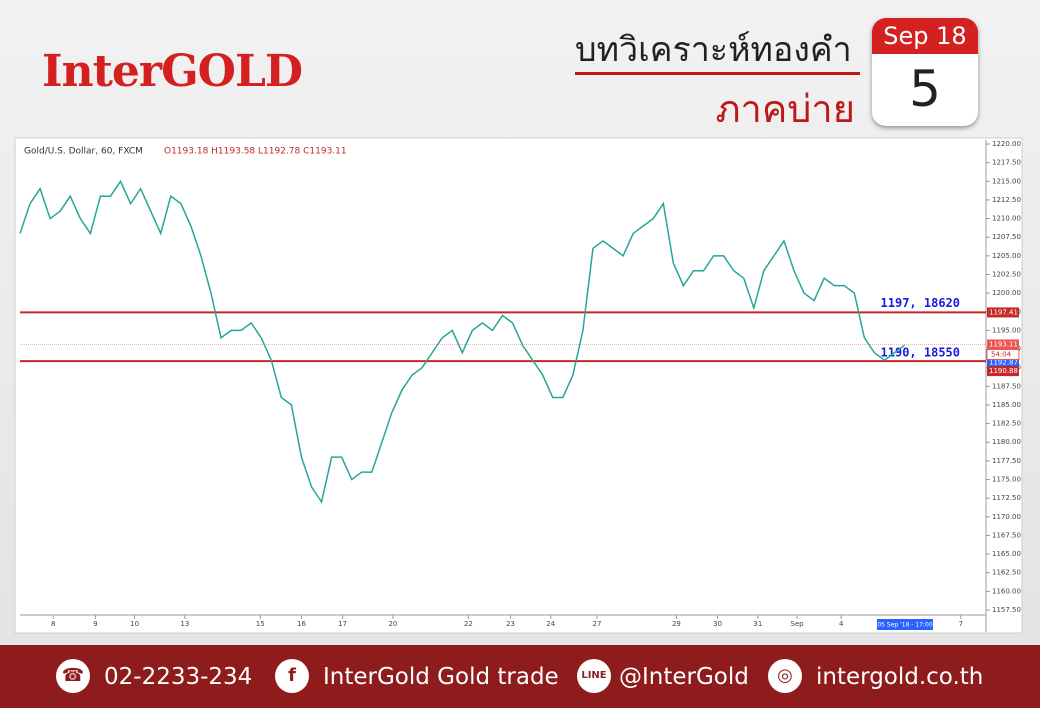 This screenshot has width=1040, height=708. I want to click on y-tick-label: 1157.50, so click(1006, 610).